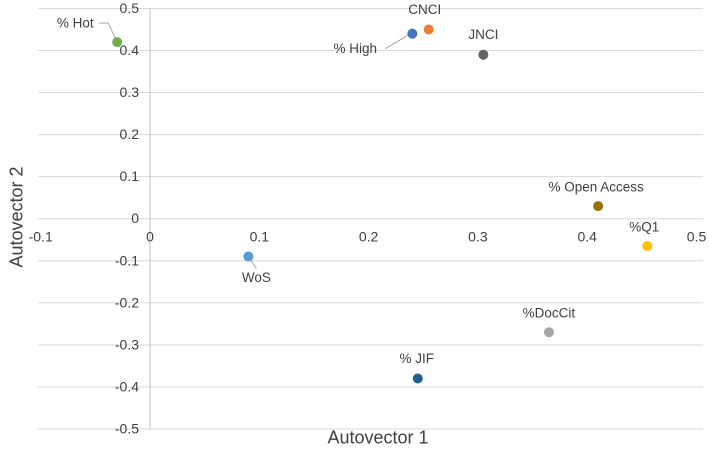 The width and height of the screenshot is (709, 453). I want to click on point-label: % JIF, so click(417, 358).